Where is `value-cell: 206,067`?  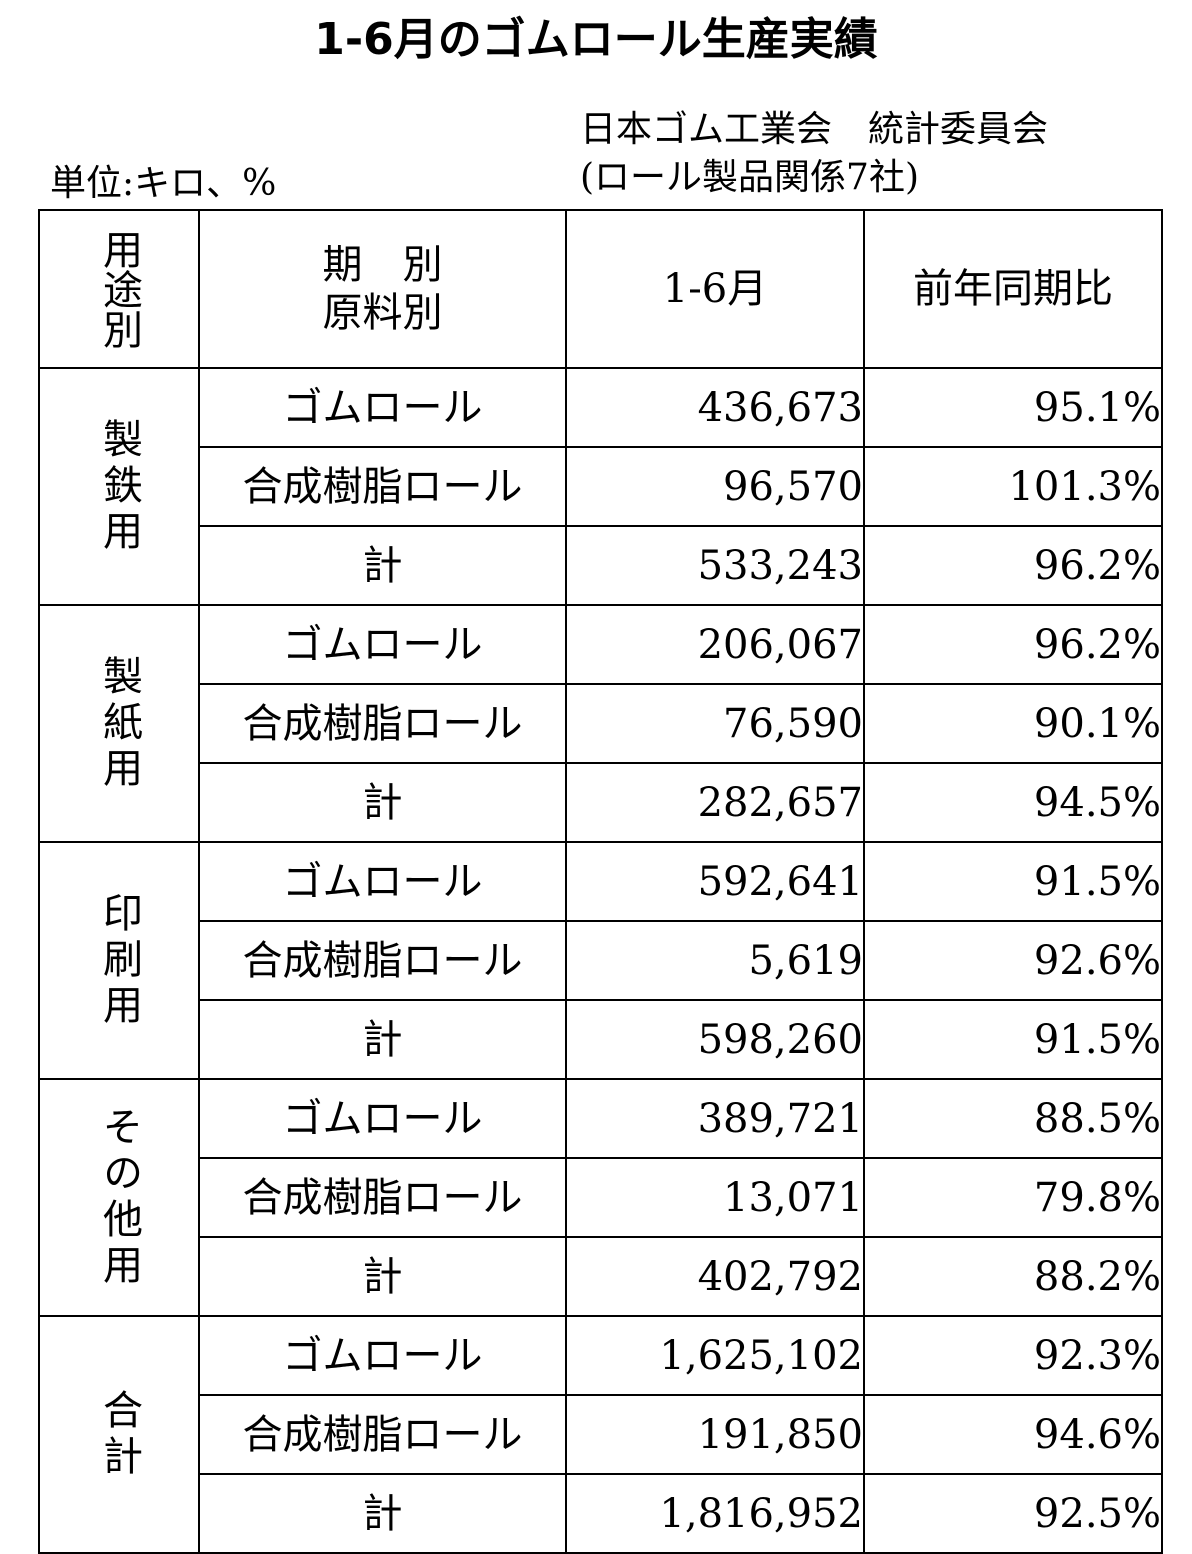
value-cell: 206,067 is located at coordinates (715, 644).